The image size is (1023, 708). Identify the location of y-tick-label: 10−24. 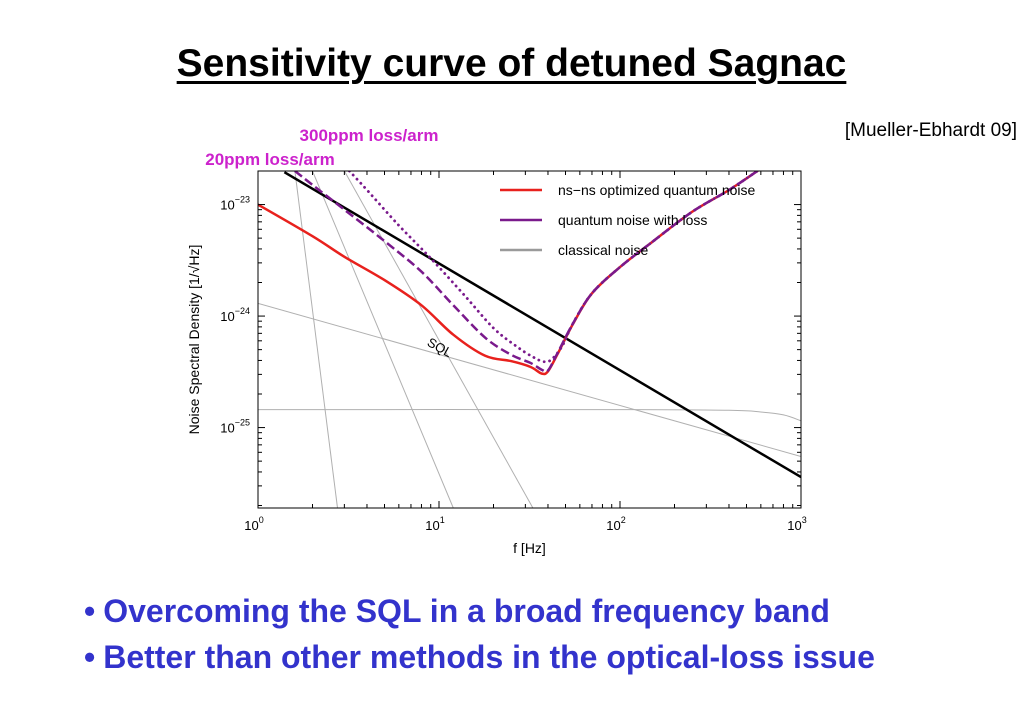
(235, 315).